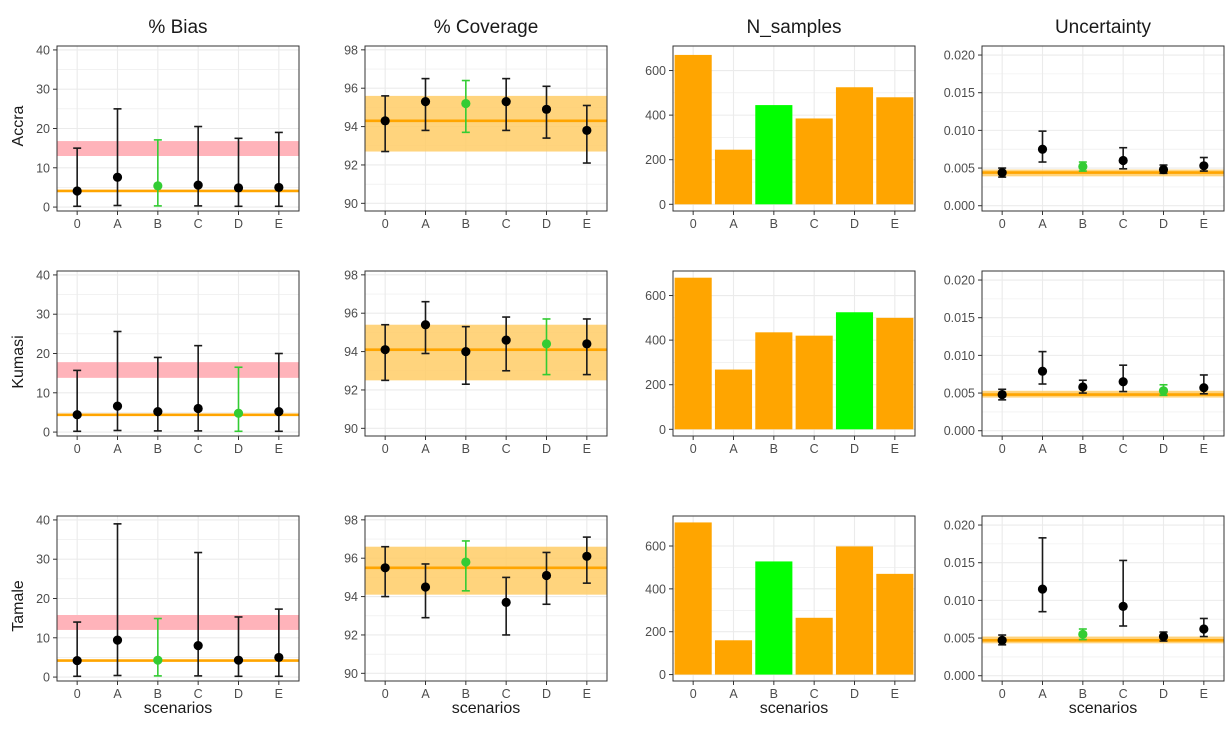 The width and height of the screenshot is (1230, 744). Describe the element at coordinates (168, 137) in the screenshot. I see `panel-accra-bias: 0 10 20 30 40 0 A B C D E` at that location.